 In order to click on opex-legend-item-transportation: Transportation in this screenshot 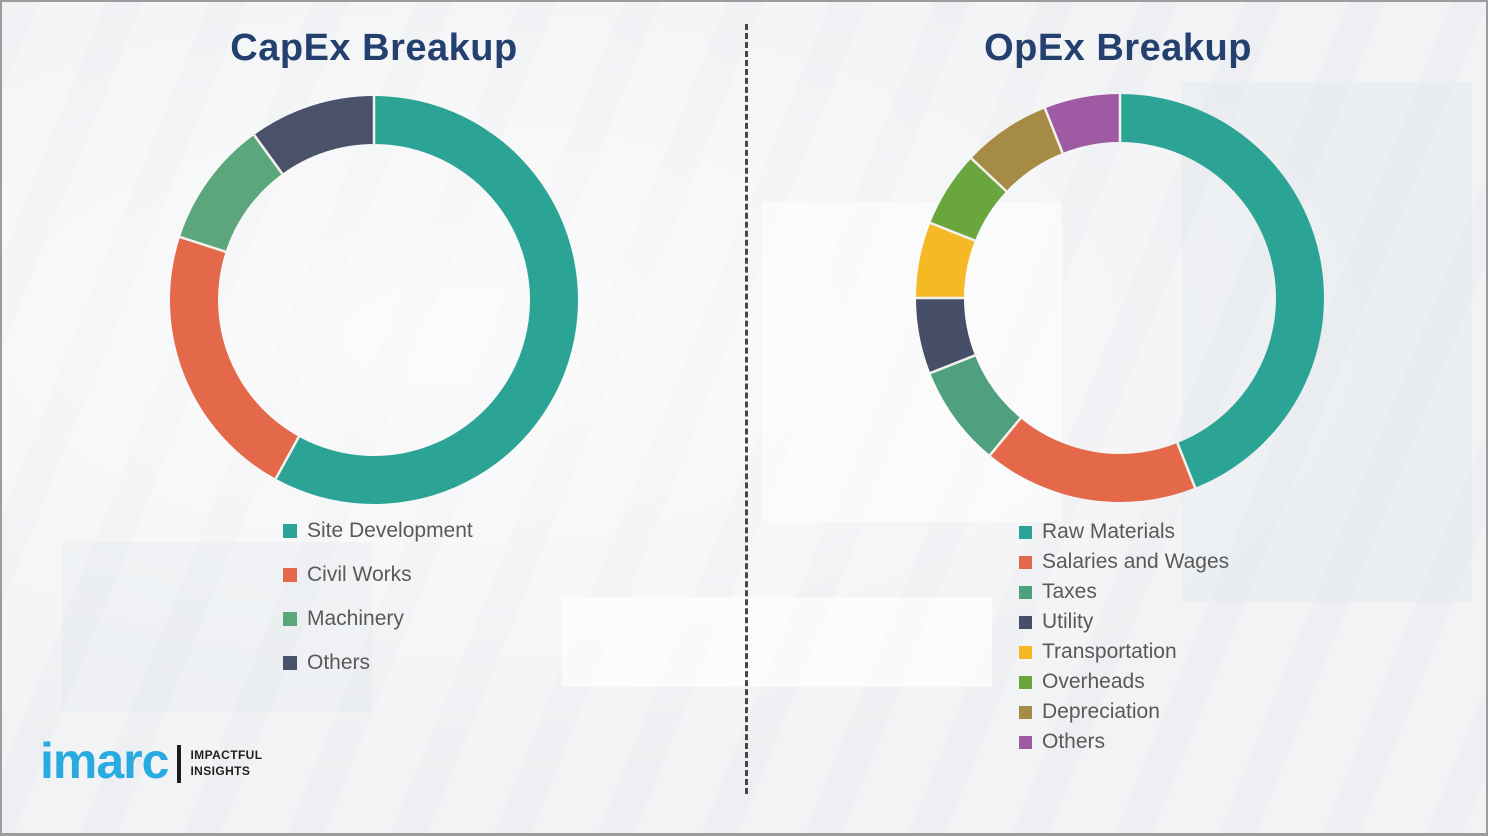, I will do `click(1124, 652)`.